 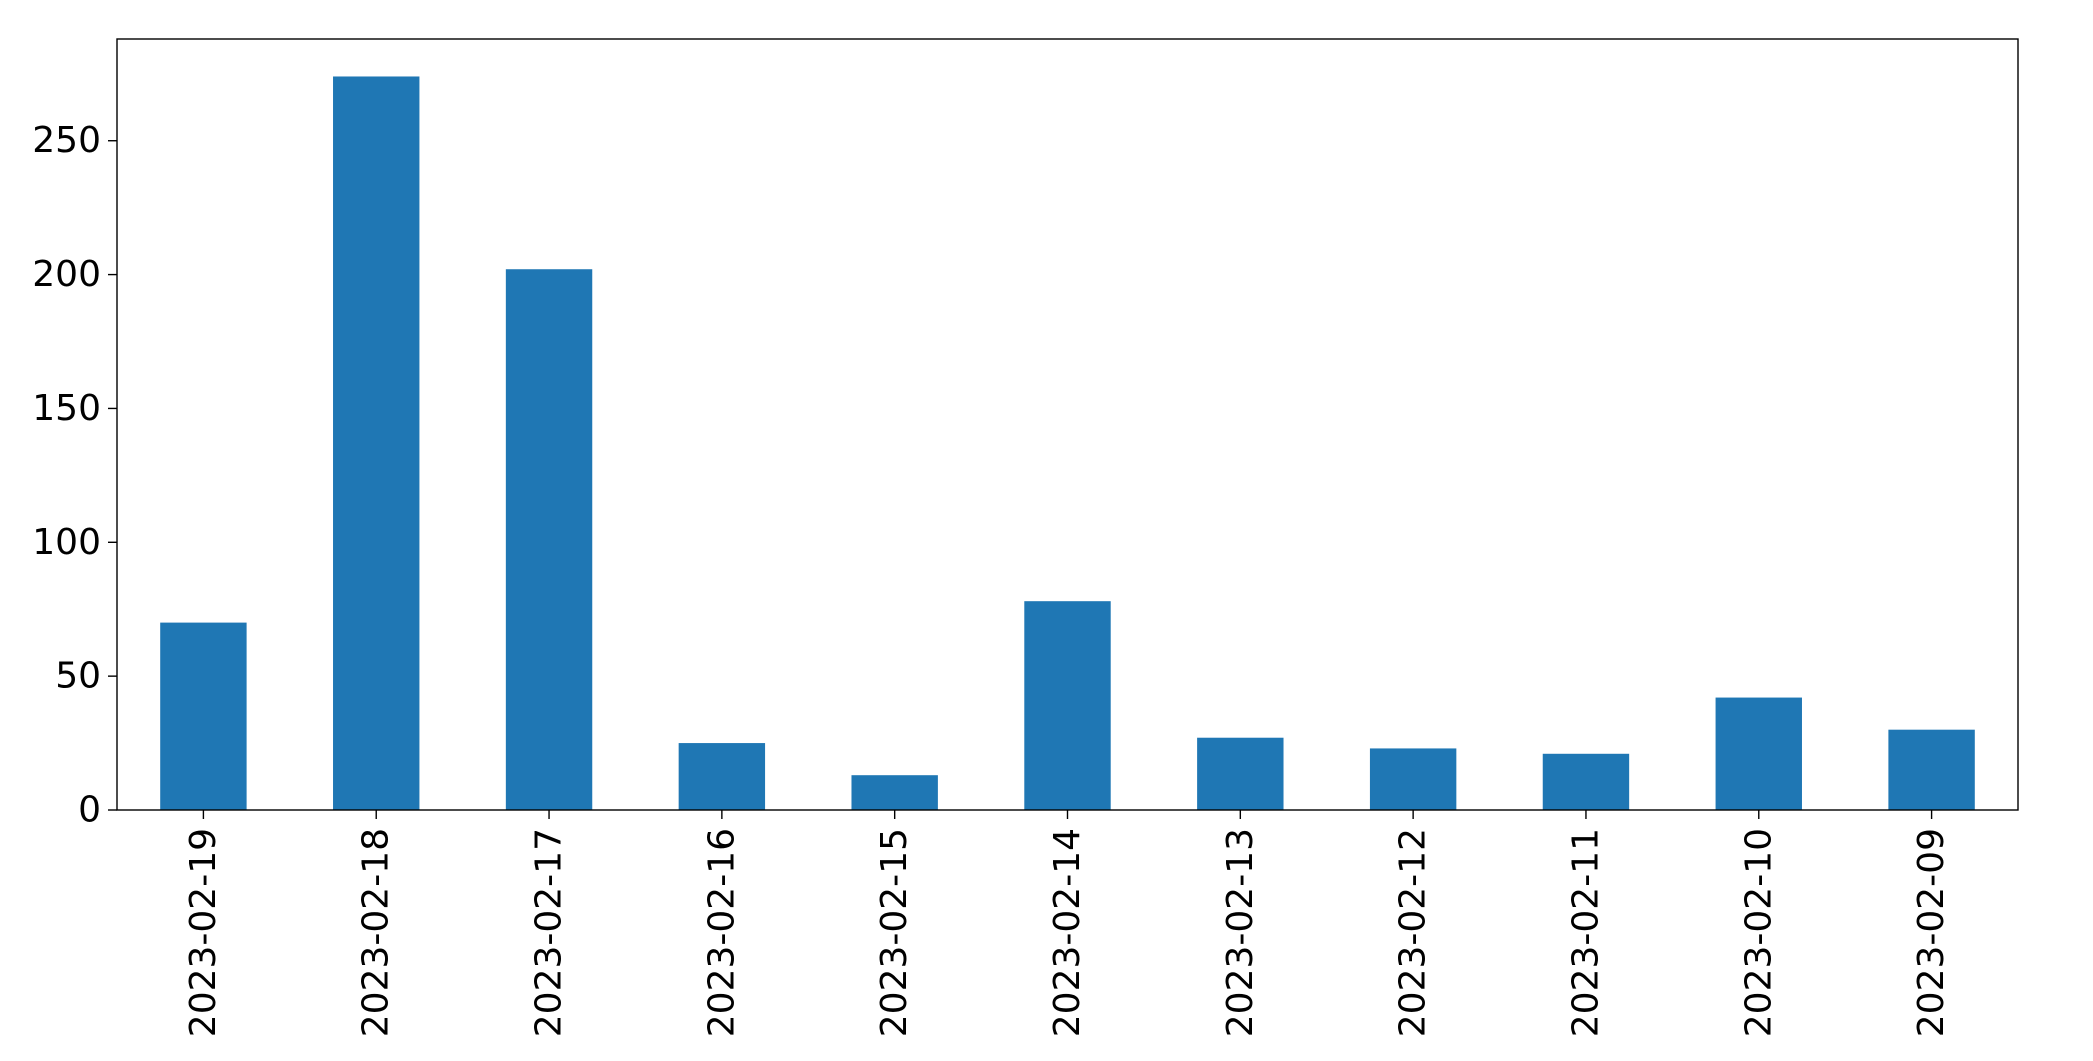 What do you see at coordinates (1240, 932) in the screenshot?
I see `x-tick-label: 2023-02-13` at bounding box center [1240, 932].